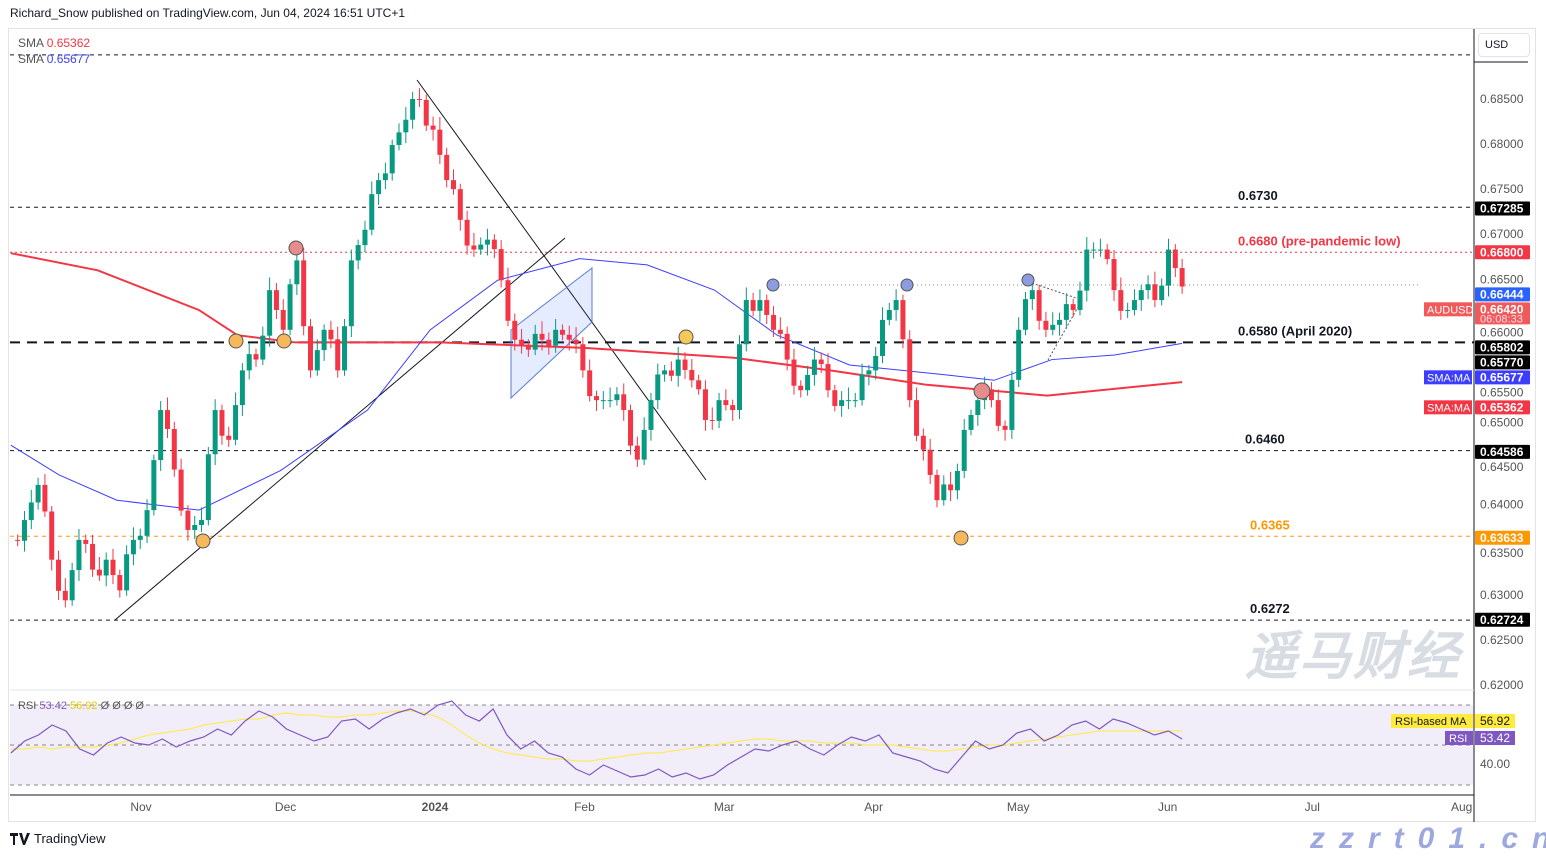 This screenshot has height=857, width=1546. I want to click on watermark-text: zzrt01.cn, so click(1428, 838).